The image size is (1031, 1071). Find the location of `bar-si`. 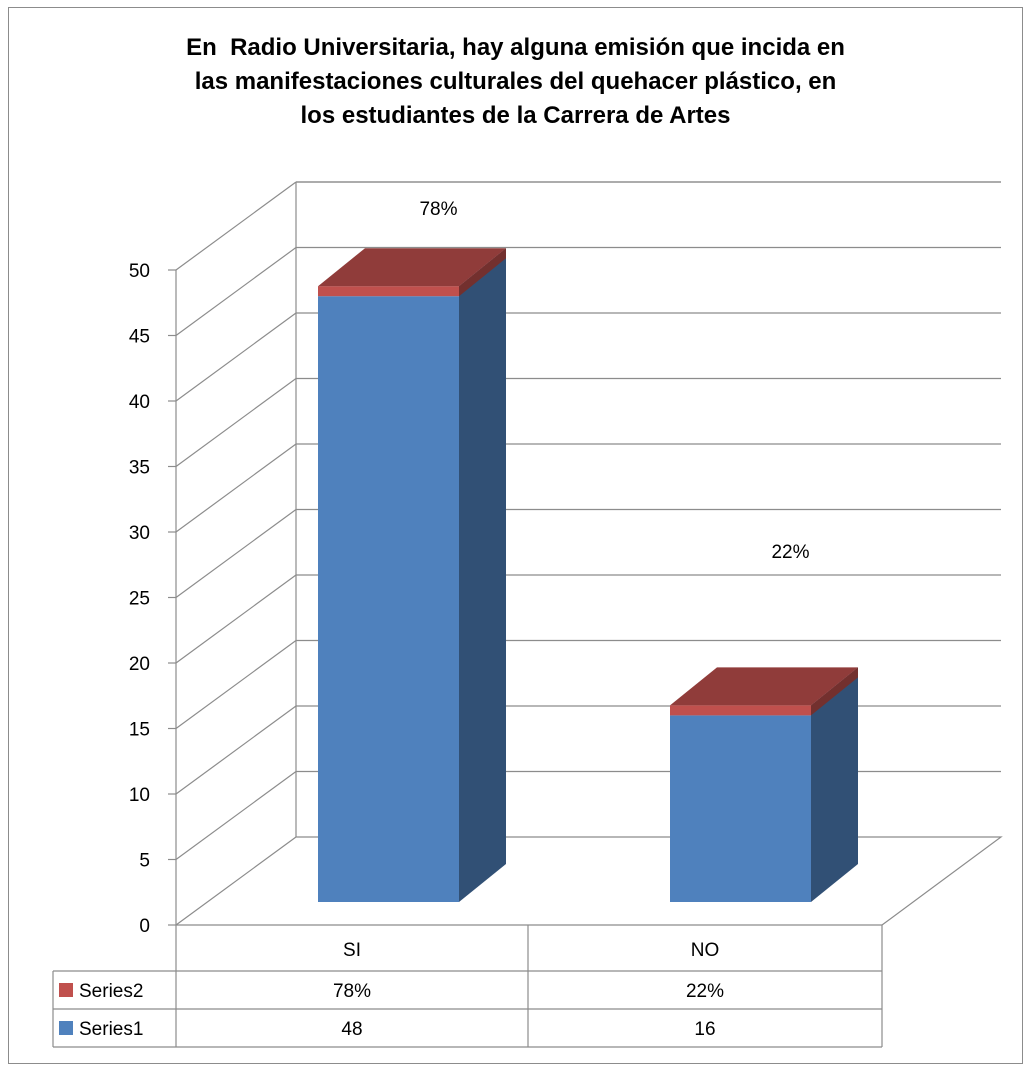

bar-si is located at coordinates (412, 575).